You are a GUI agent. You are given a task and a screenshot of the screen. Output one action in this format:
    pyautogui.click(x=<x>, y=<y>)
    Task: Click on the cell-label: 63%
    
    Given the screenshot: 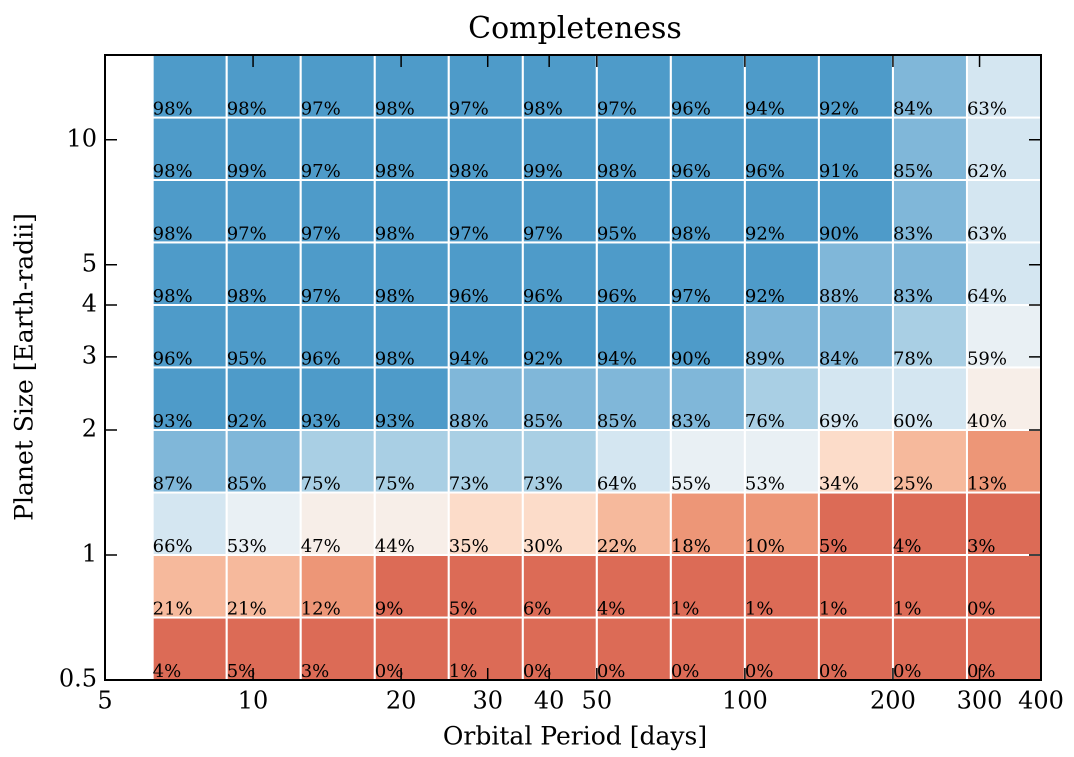 What is the action you would take?
    pyautogui.click(x=987, y=109)
    